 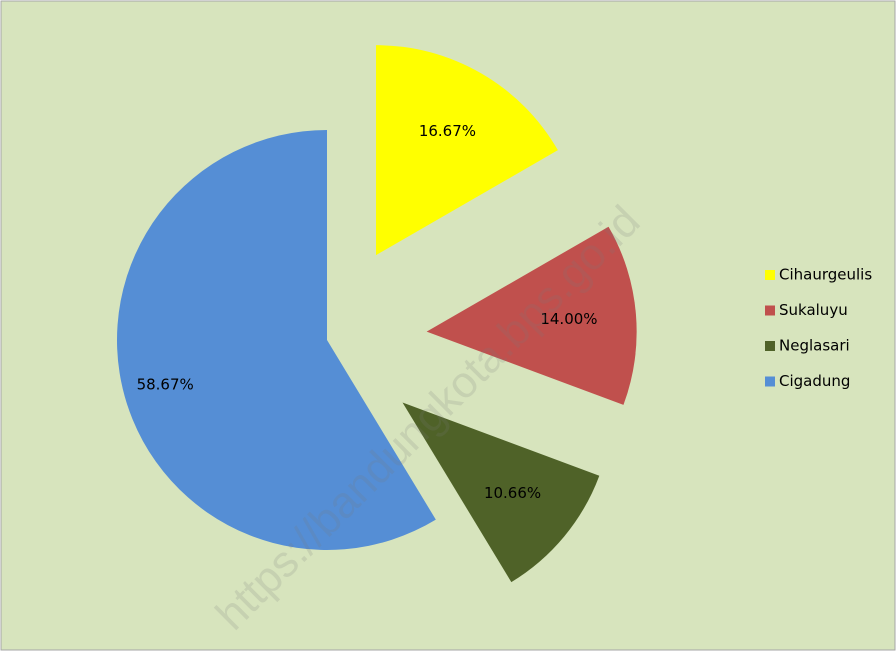 What do you see at coordinates (568, 319) in the screenshot?
I see `data-label: 14.00%` at bounding box center [568, 319].